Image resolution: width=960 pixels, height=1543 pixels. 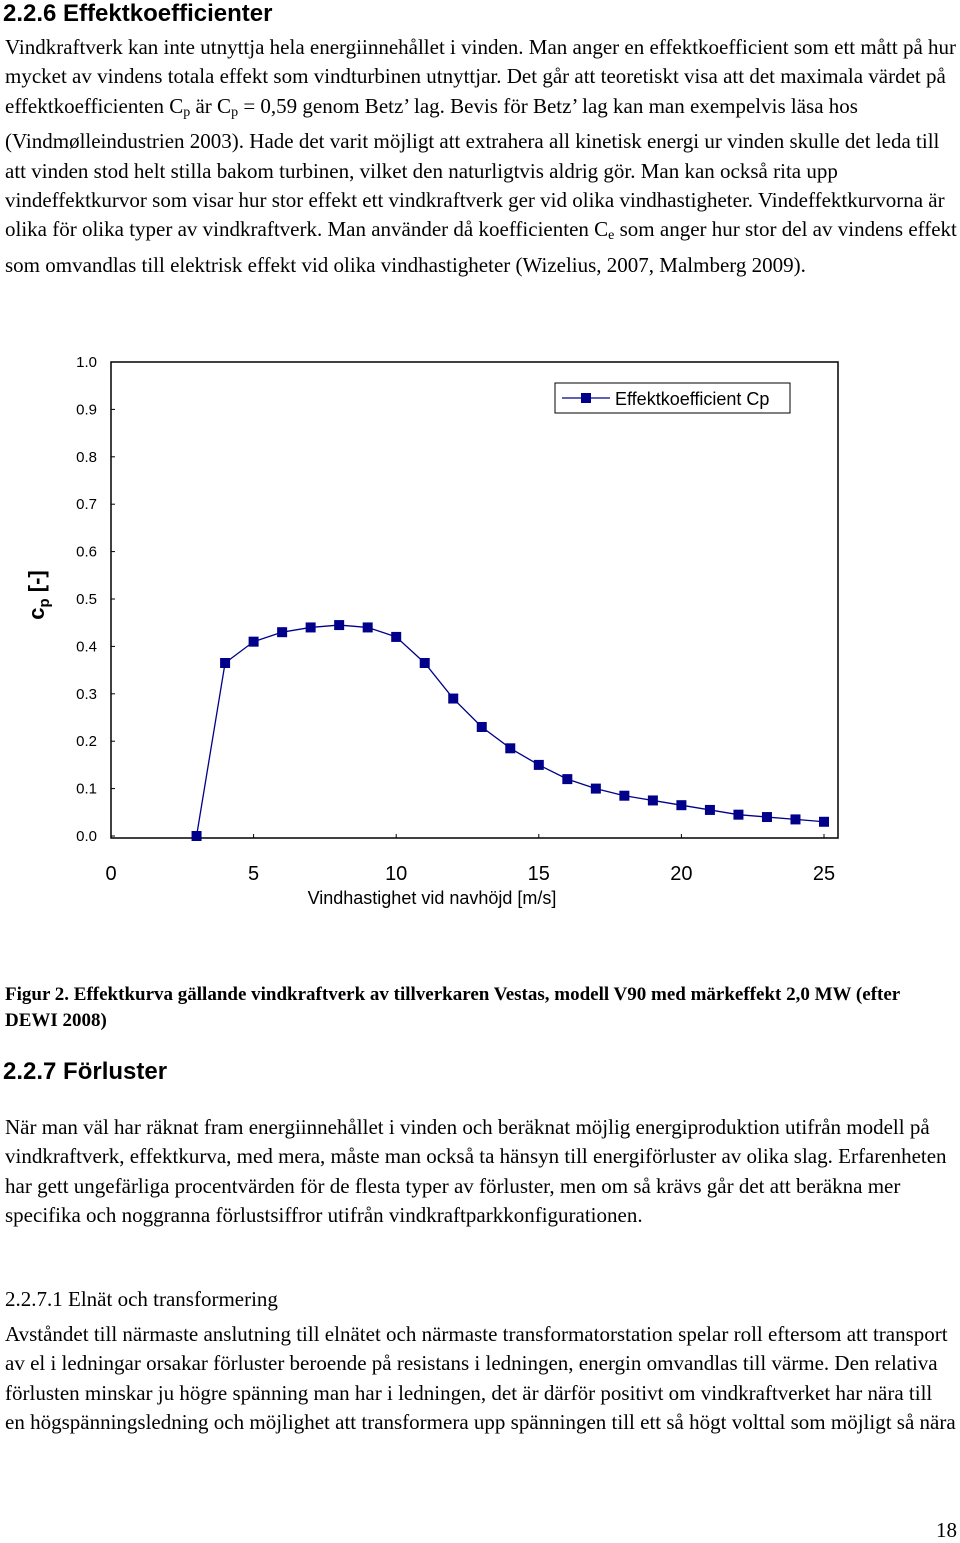 I want to click on y-axis-label-part: p, so click(x=44, y=602).